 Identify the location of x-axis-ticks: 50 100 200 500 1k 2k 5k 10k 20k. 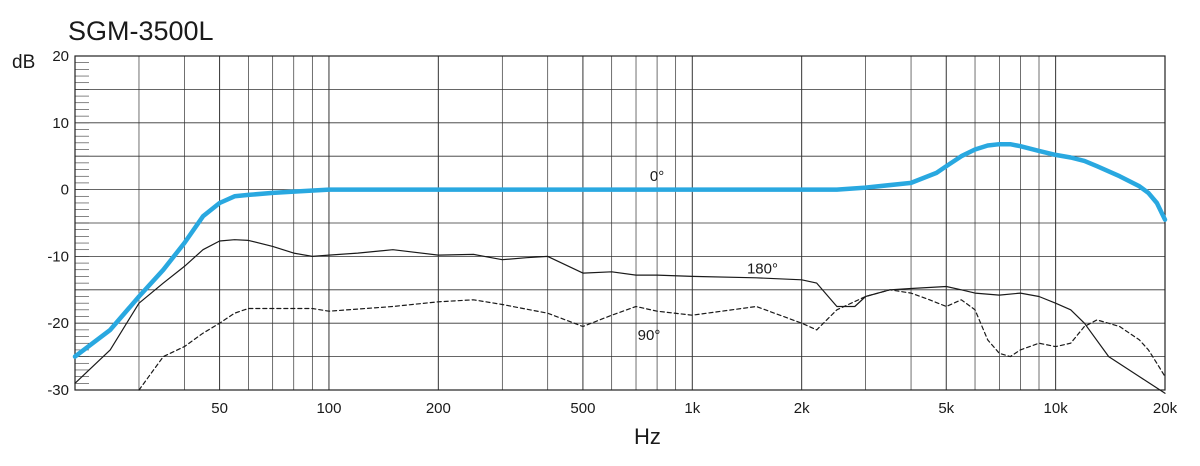
(694, 408).